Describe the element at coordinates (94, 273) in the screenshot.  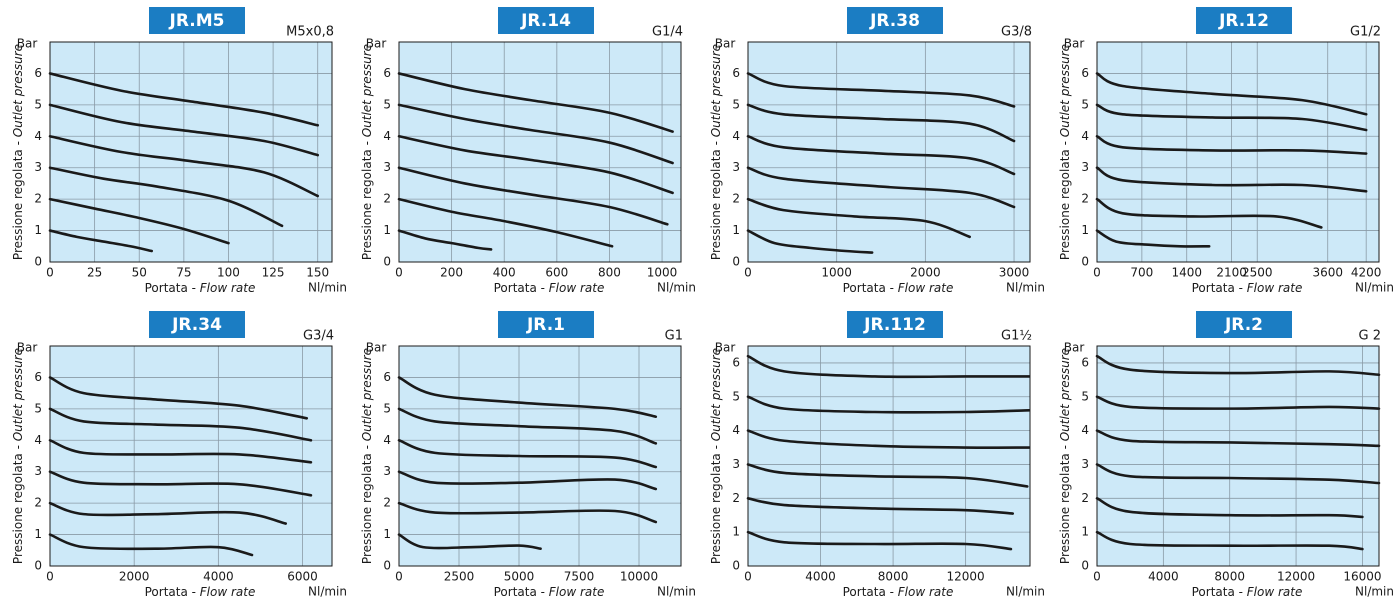
I see `x-tick-label: 25` at that location.